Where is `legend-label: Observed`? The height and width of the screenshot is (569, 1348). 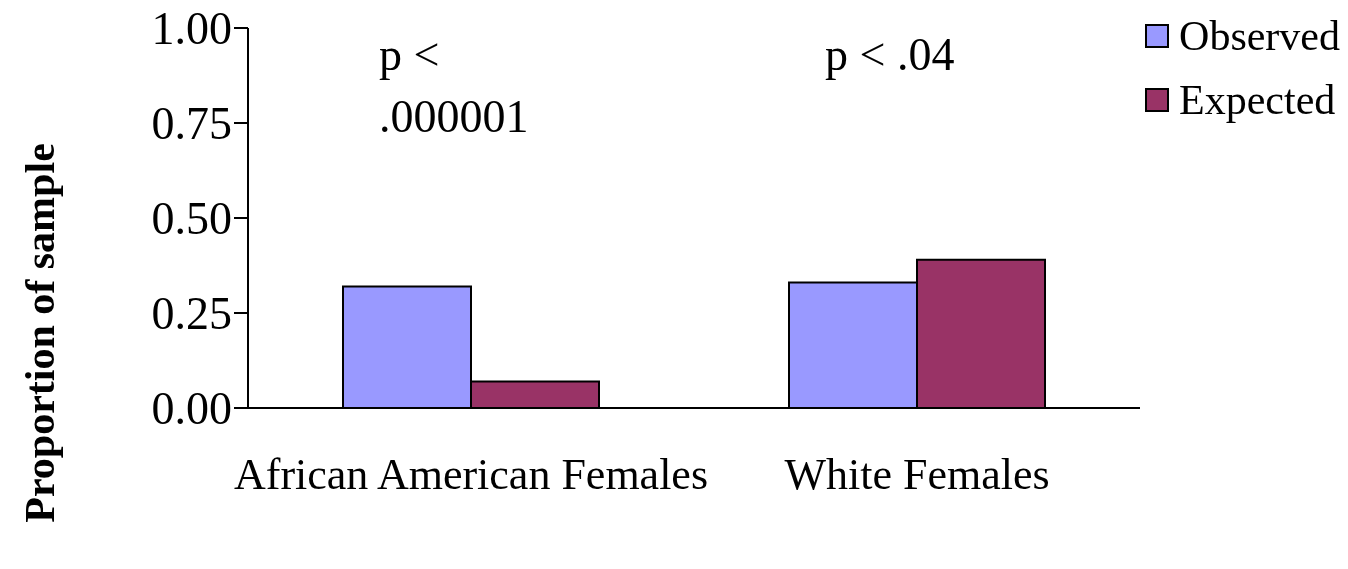
legend-label: Observed is located at coordinates (1259, 36).